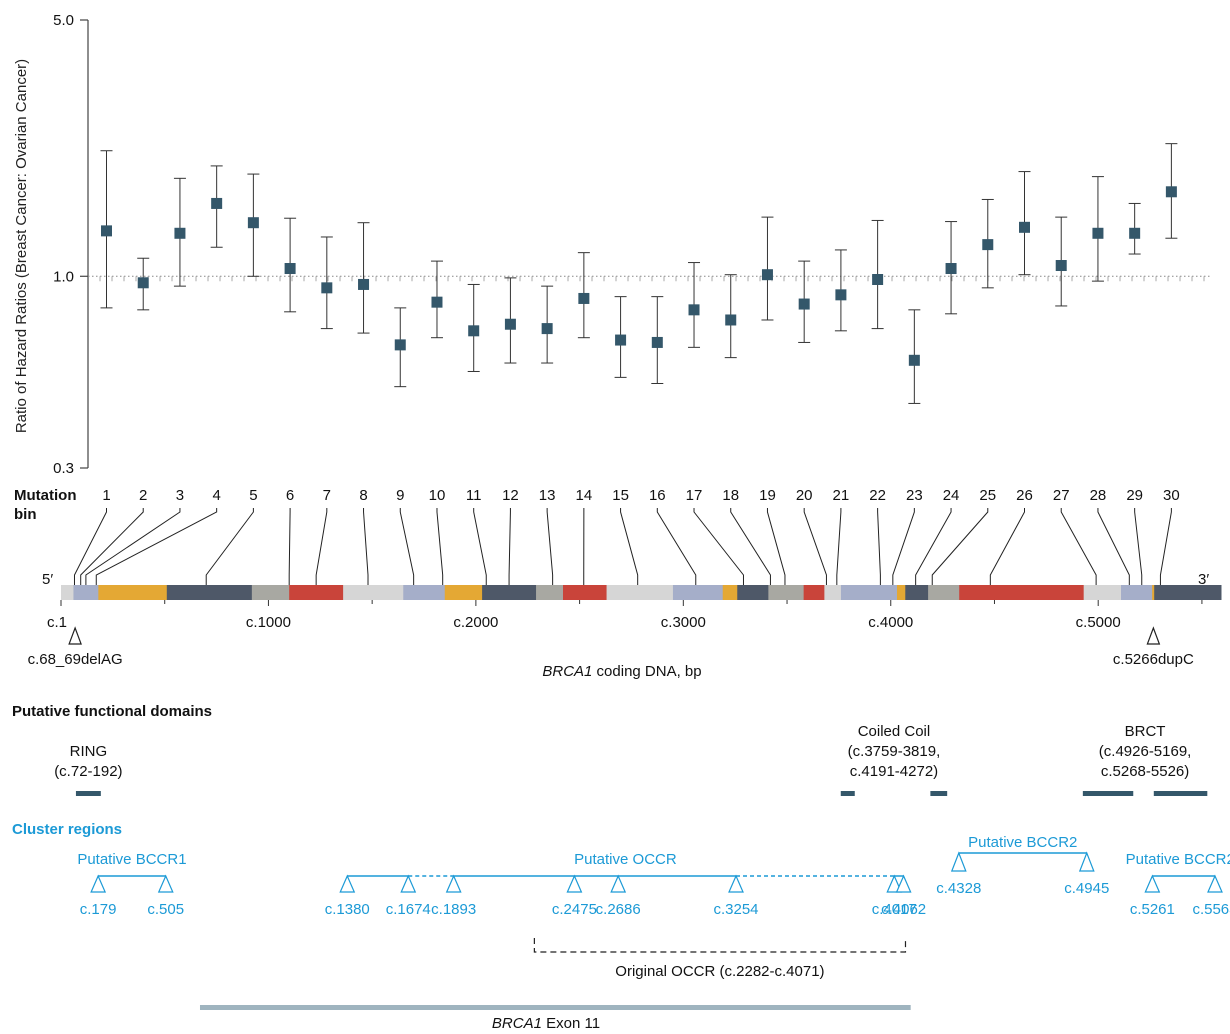  Describe the element at coordinates (625, 615) in the screenshot. I see `gene-axis-ticks: c.1 c.1000 c.2000 c.3000 c.4000 c.5000` at that location.